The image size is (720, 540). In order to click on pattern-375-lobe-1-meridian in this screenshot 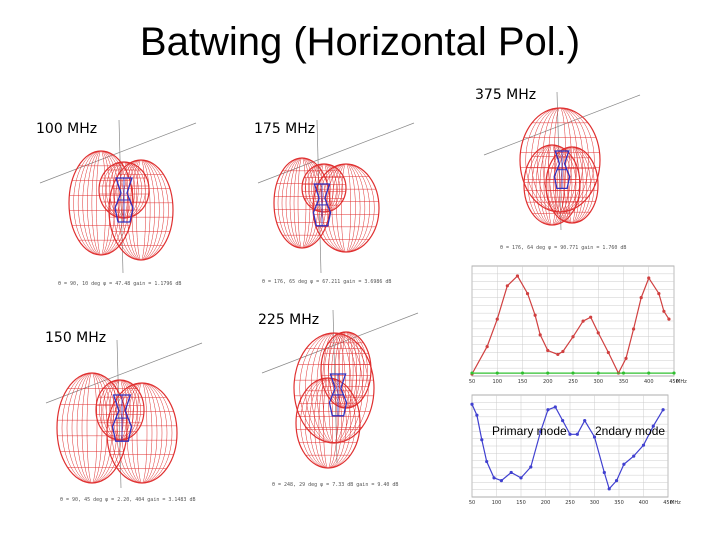, I will do `click(552, 185)`.